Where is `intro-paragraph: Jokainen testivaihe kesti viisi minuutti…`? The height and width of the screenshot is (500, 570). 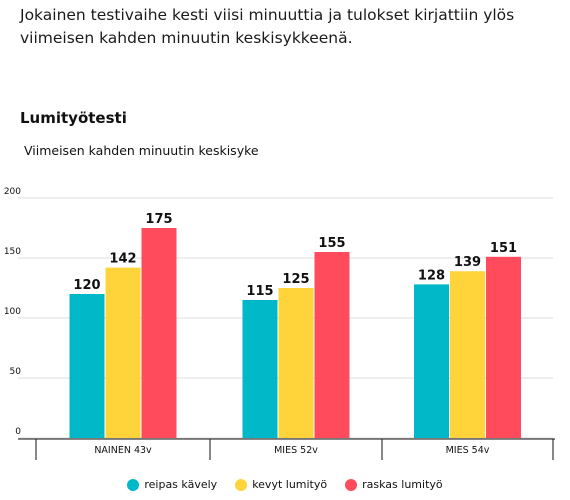
intro-paragraph: Jokainen testivaihe kesti viisi minuutti… is located at coordinates (267, 26).